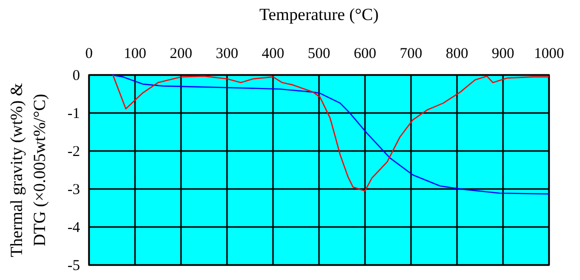 The height and width of the screenshot is (280, 580). Describe the element at coordinates (181, 54) in the screenshot. I see `x-tick-label: 200` at that location.